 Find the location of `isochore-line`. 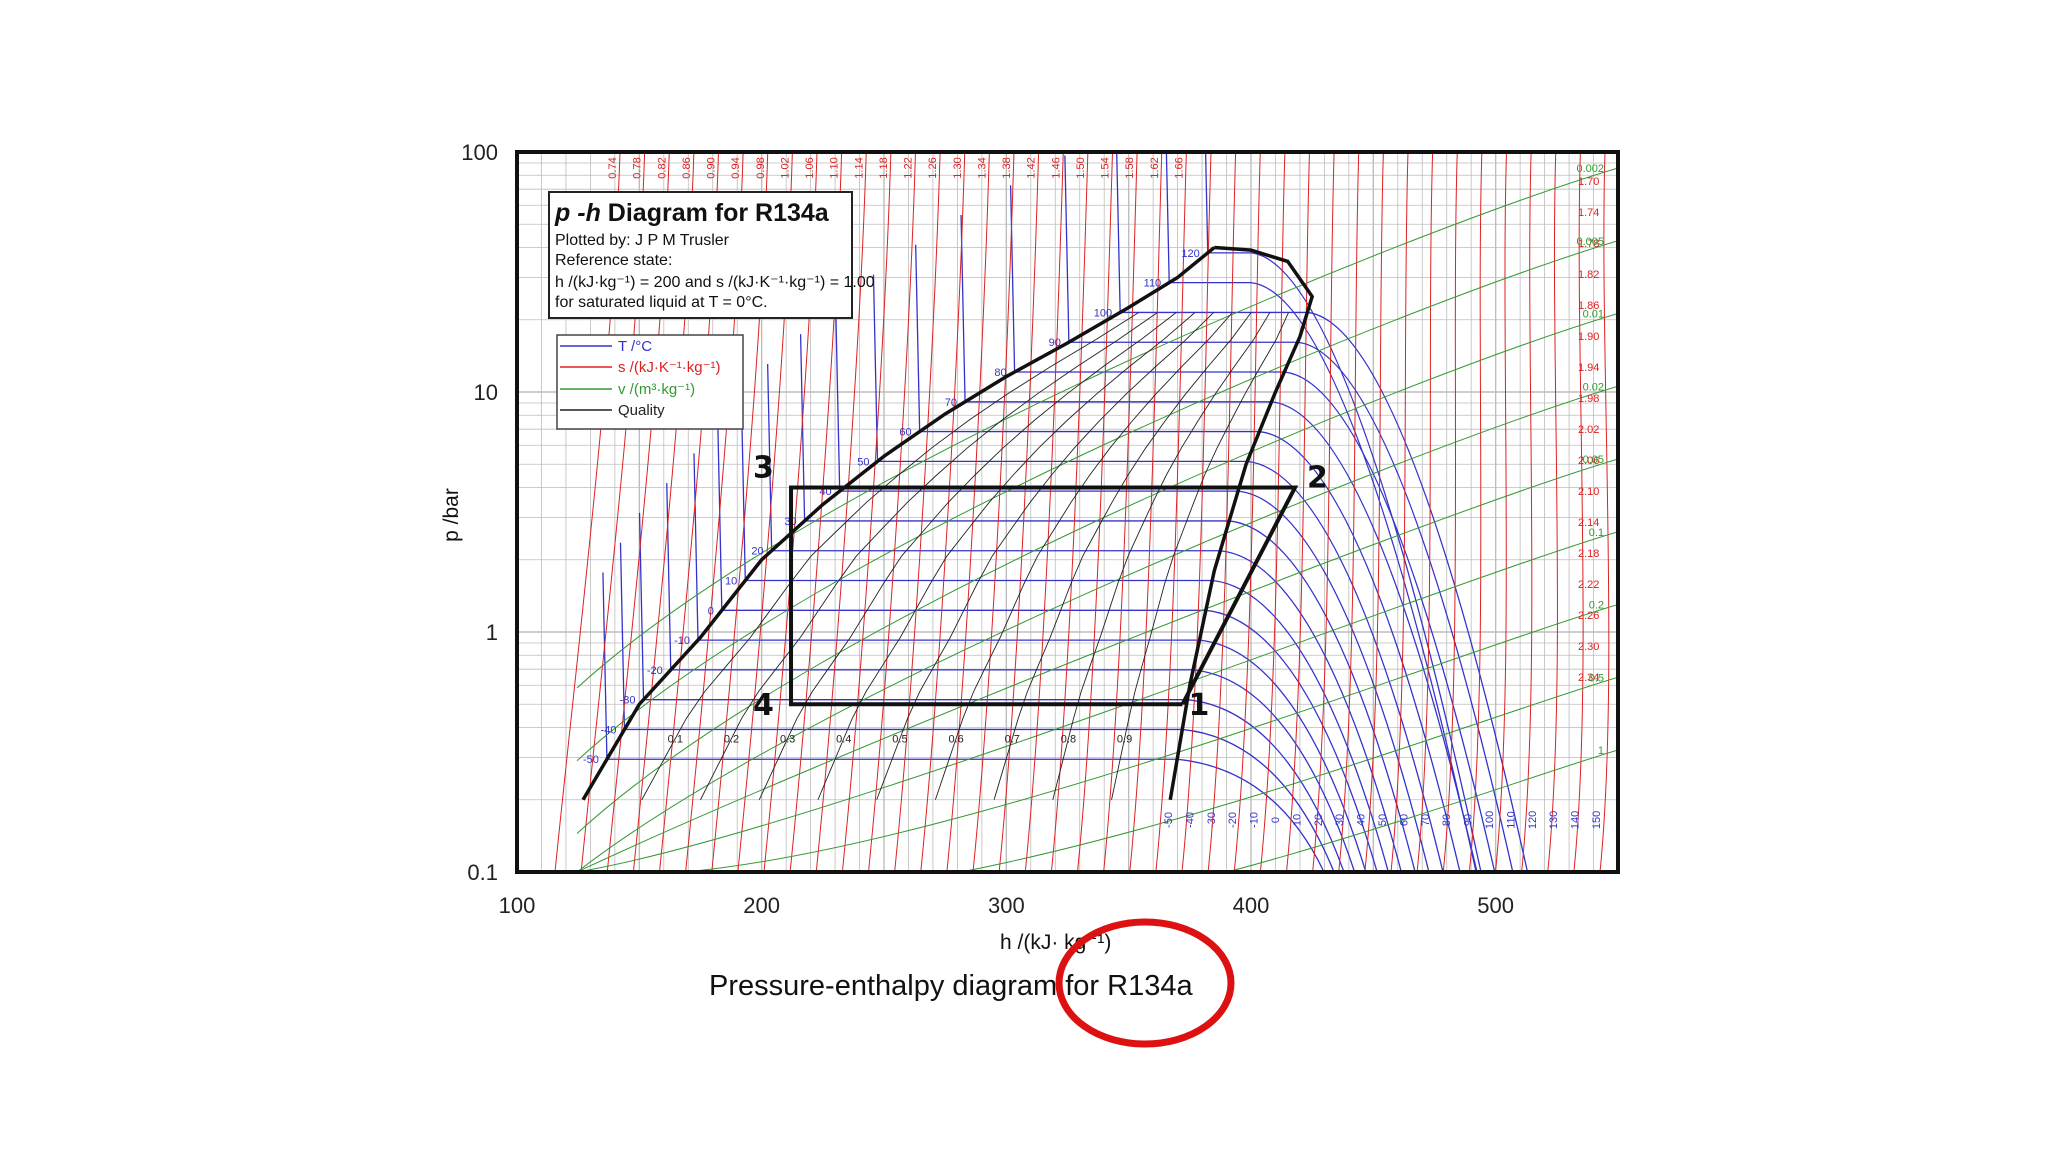

isochore-line is located at coordinates (1097, 774).